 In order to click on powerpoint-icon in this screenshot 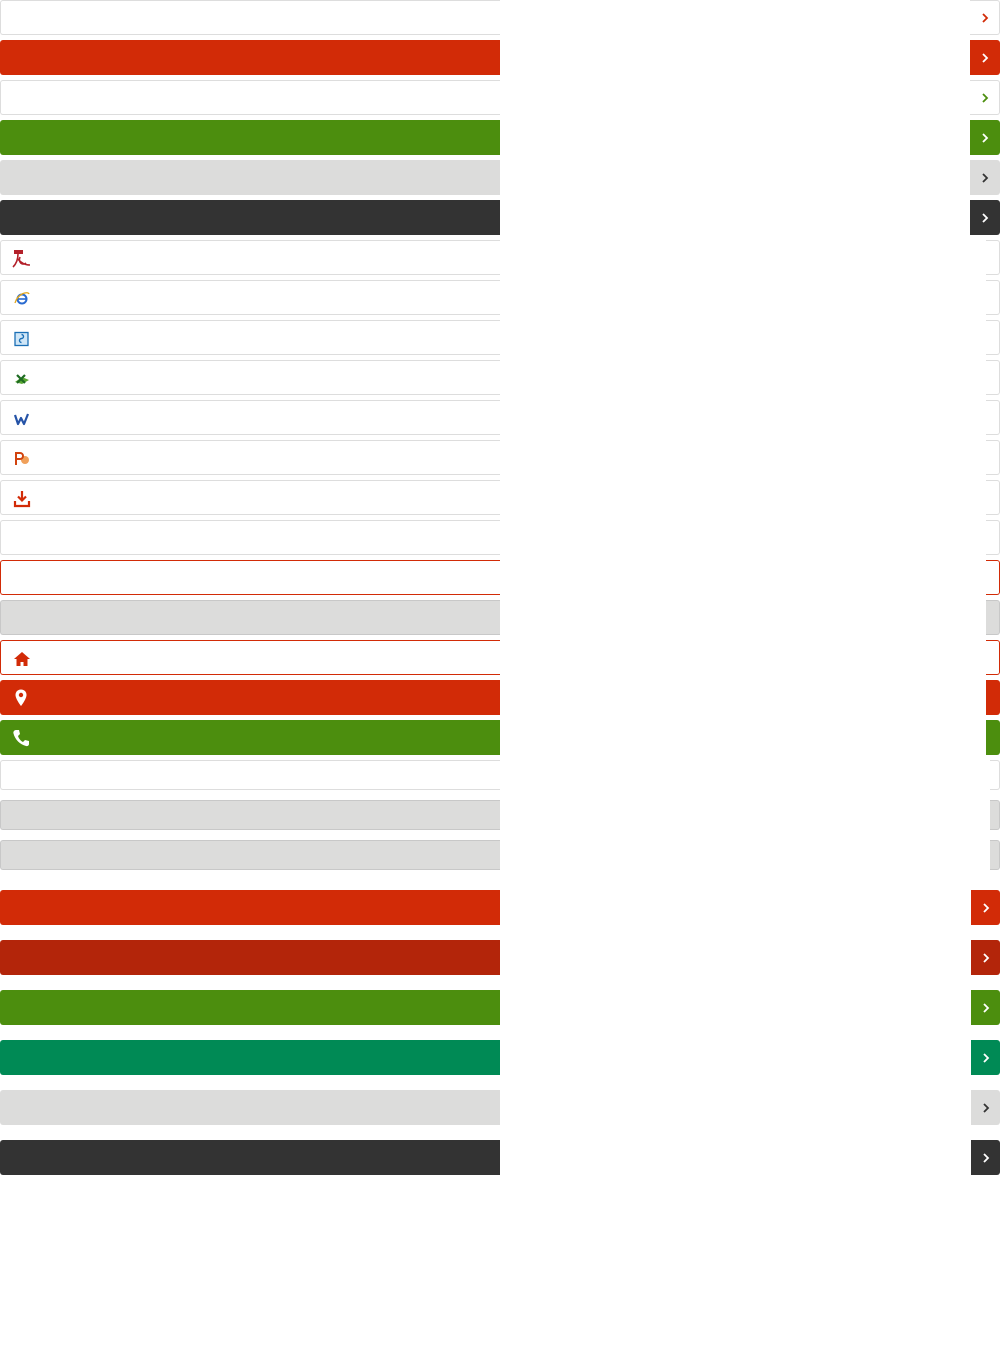, I will do `click(22, 459)`.